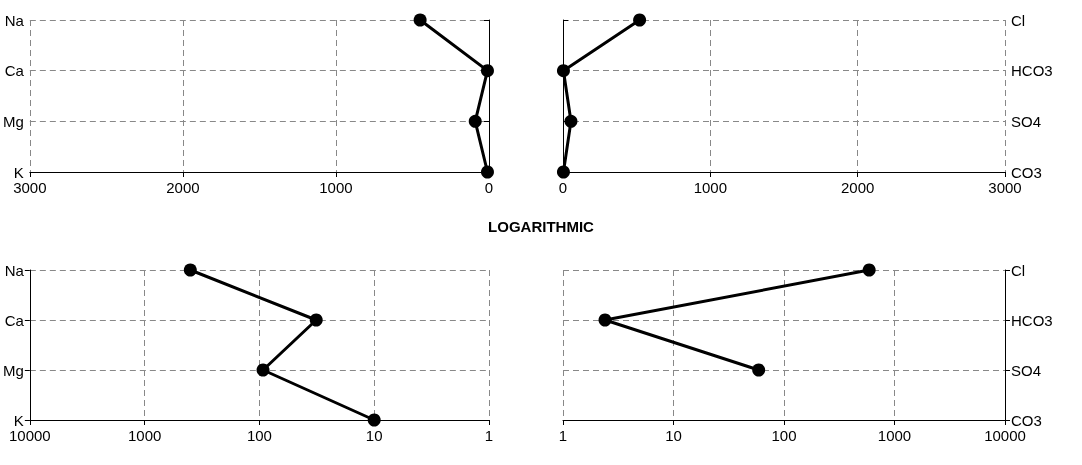  Describe the element at coordinates (541, 226) in the screenshot. I see `text: LOGARITHMIC` at that location.